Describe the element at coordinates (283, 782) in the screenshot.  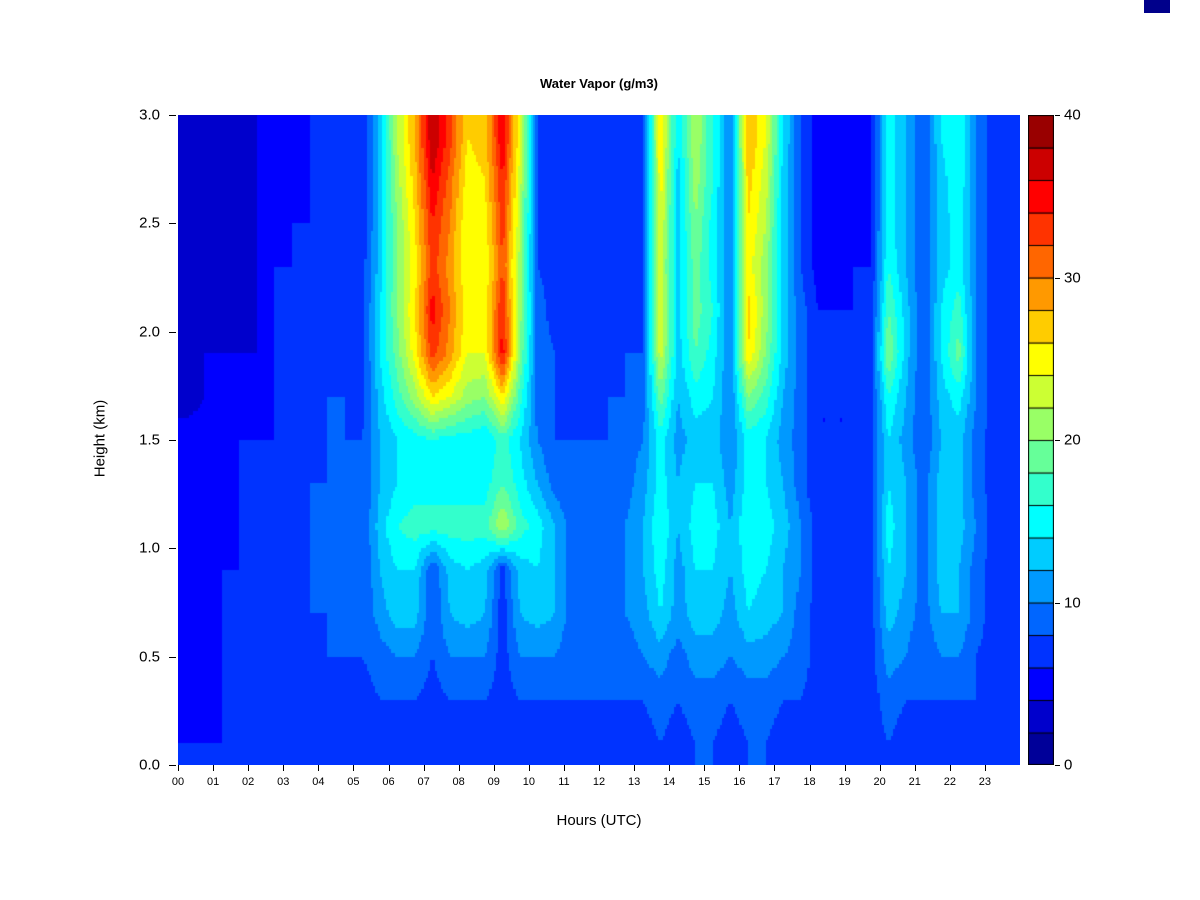
I see `x-tick-label: 03` at that location.